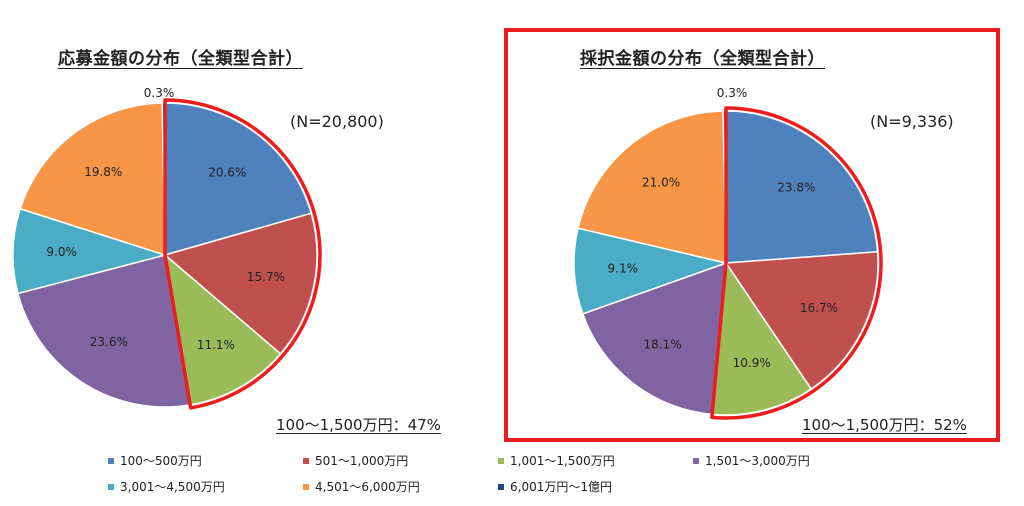  Describe the element at coordinates (623, 269) in the screenshot. I see `adopted-value-label-4: 9.1%` at that location.